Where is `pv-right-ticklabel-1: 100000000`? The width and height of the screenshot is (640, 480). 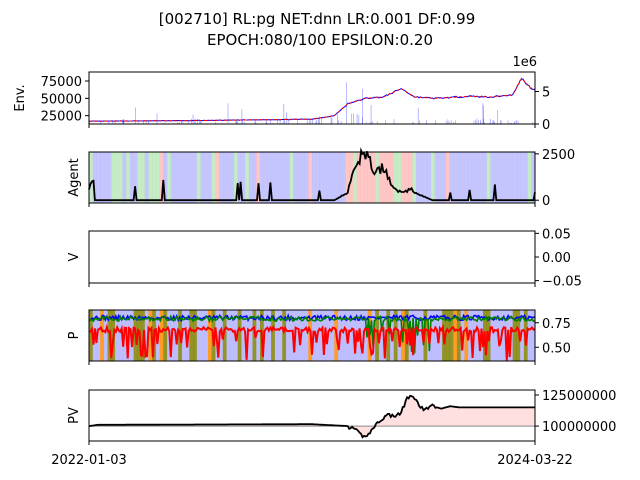
pv-right-ticklabel-1: 100000000 is located at coordinates (579, 427).